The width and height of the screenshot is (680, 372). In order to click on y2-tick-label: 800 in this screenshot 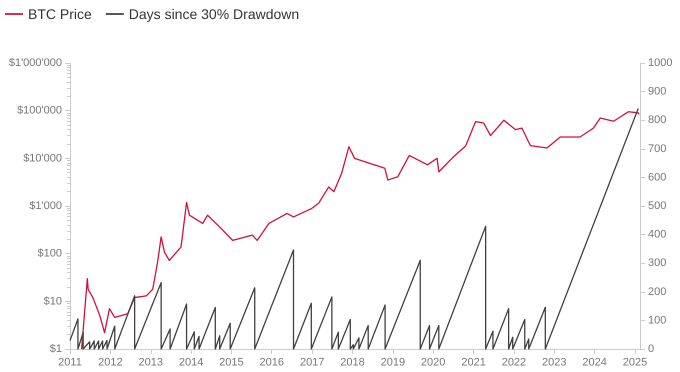, I will do `click(657, 120)`.